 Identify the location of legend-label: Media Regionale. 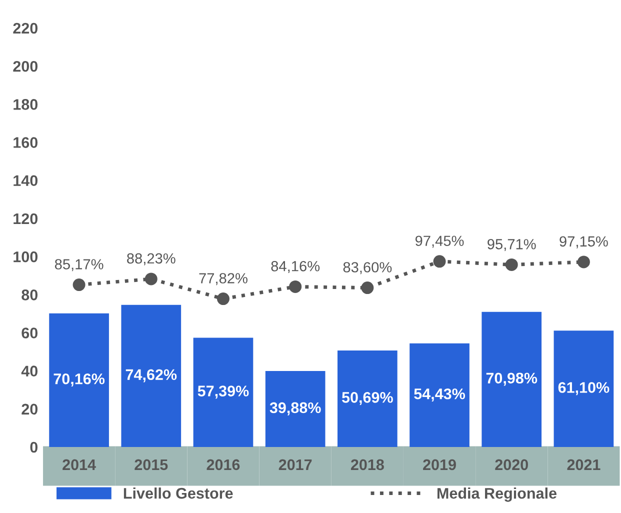
(497, 495).